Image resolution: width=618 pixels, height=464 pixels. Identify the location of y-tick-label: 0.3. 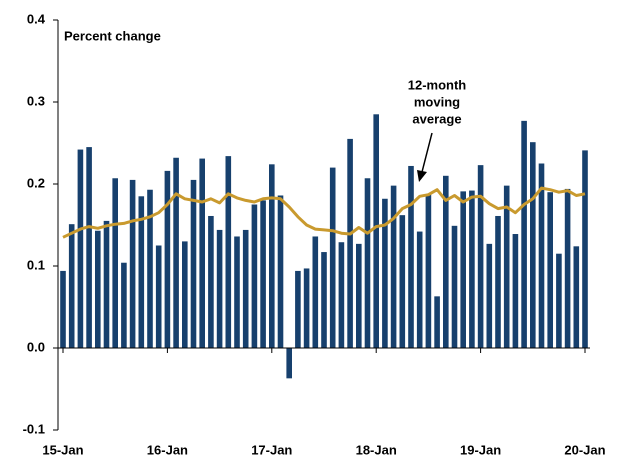
(36, 100).